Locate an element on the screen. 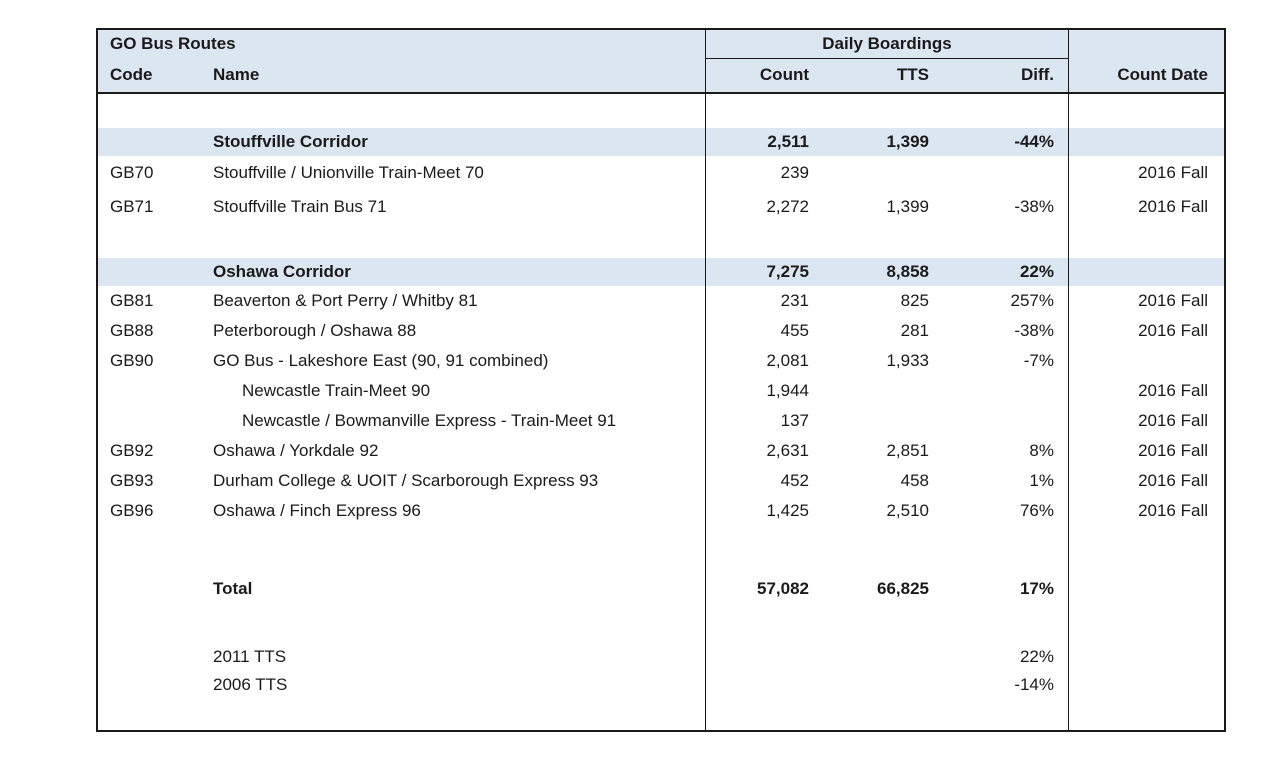 The height and width of the screenshot is (772, 1280). cell-diff: -14% is located at coordinates (1034, 684).